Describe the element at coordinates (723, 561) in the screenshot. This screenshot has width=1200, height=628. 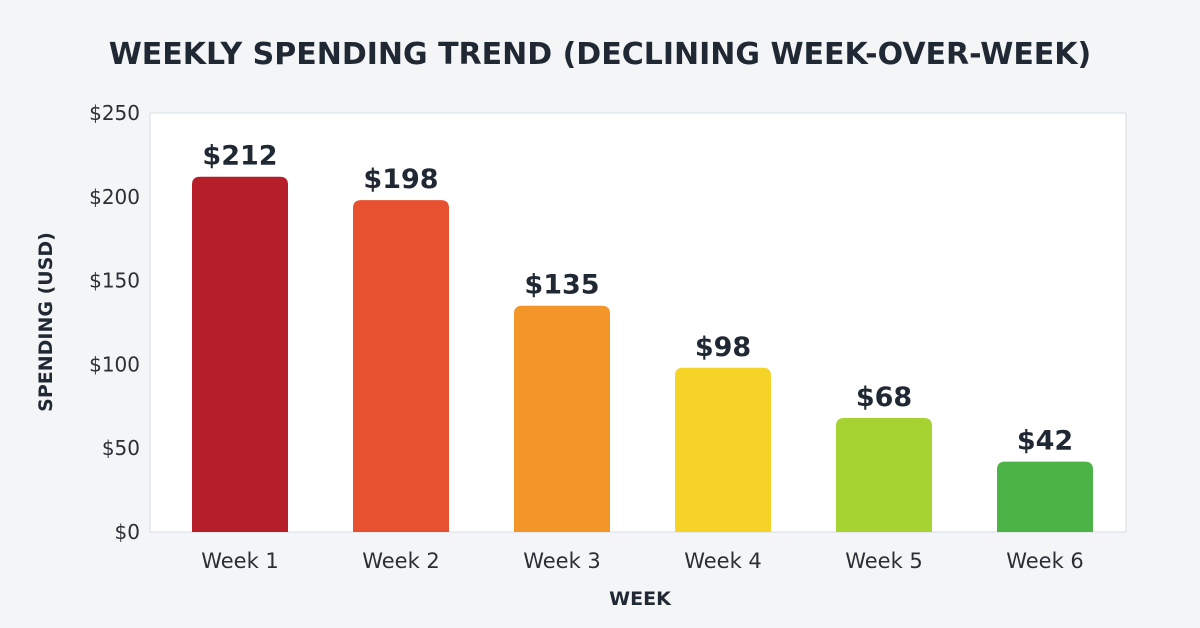
I see `x-tick-label-4: Week 4` at that location.